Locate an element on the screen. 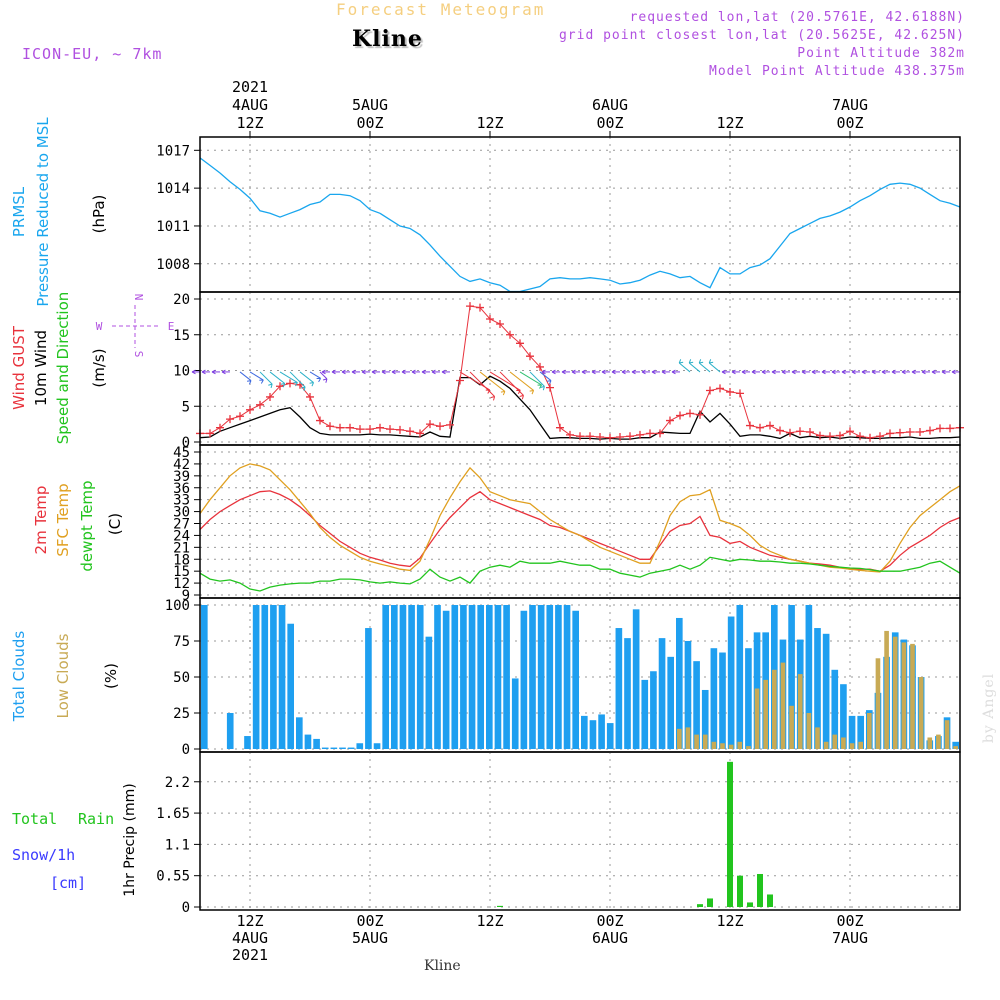 Image resolution: width=1000 pixels, height=1000 pixels. credit-watermark: by Angel is located at coordinates (989, 708).